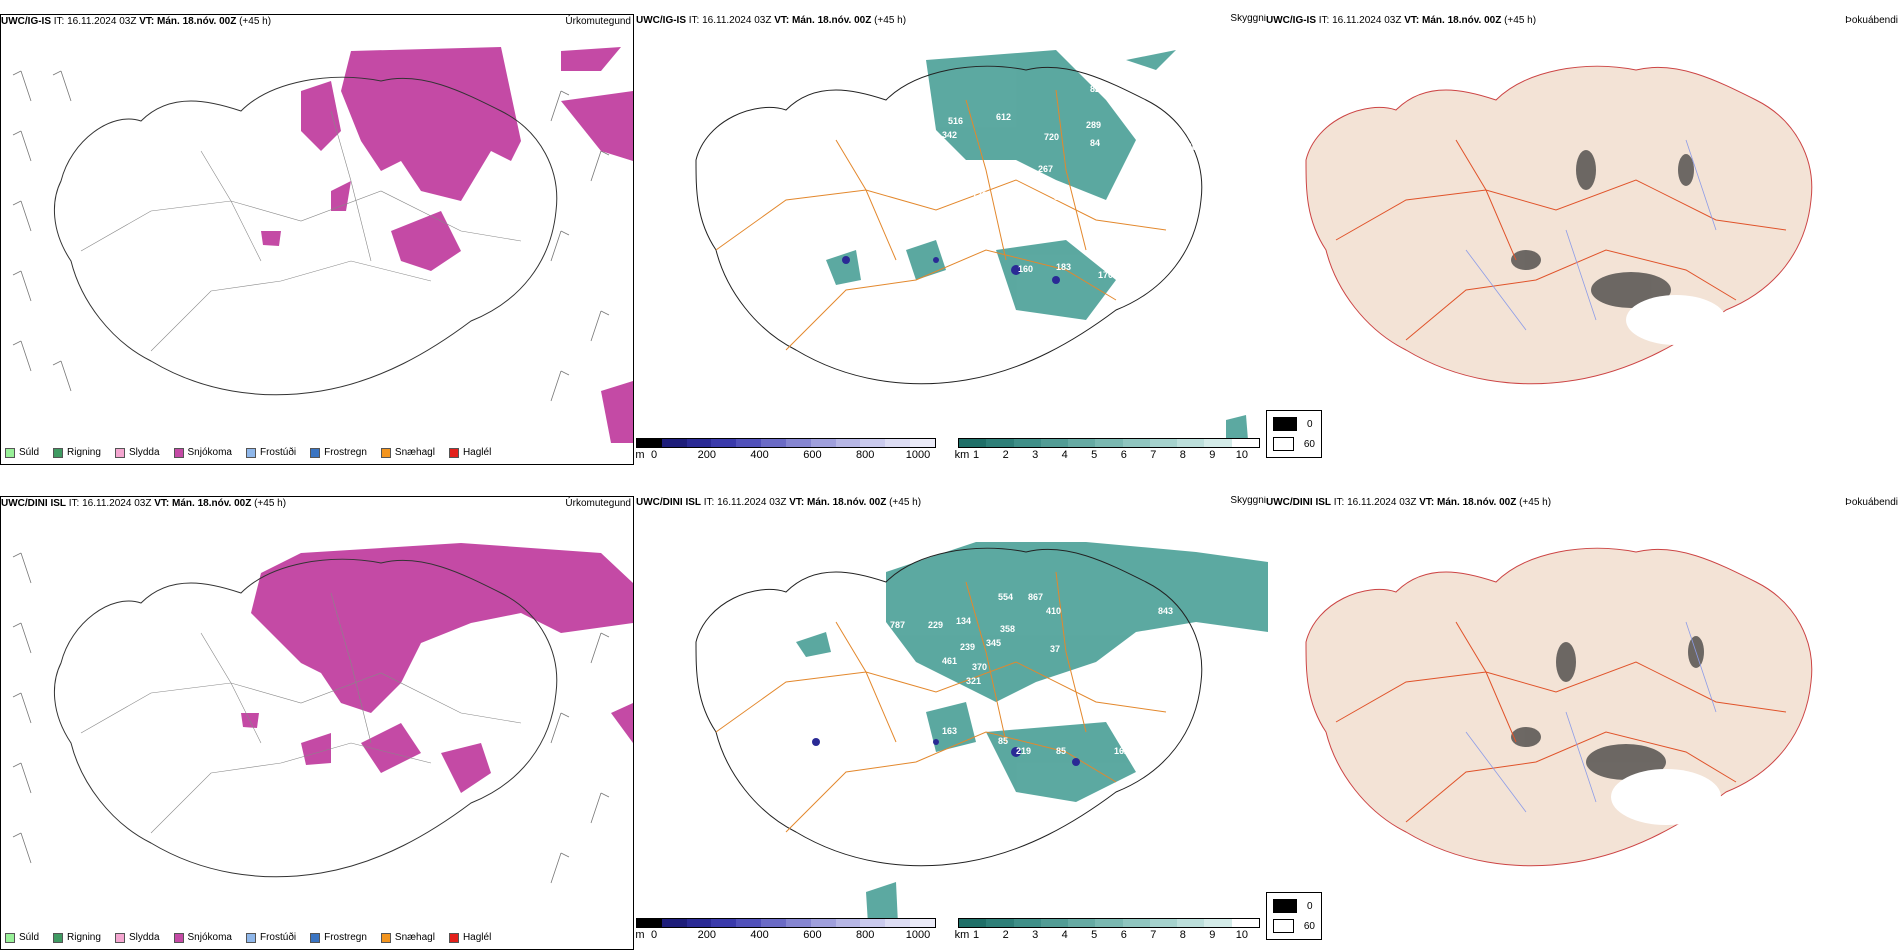  Describe the element at coordinates (962, 935) in the screenshot. I see `colorbar-unit: km` at that location.